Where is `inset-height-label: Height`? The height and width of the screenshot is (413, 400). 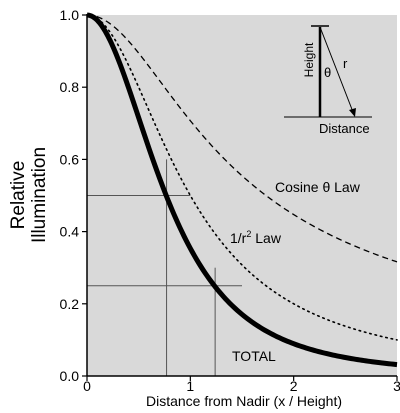
inset-height-label: Height is located at coordinates (309, 59).